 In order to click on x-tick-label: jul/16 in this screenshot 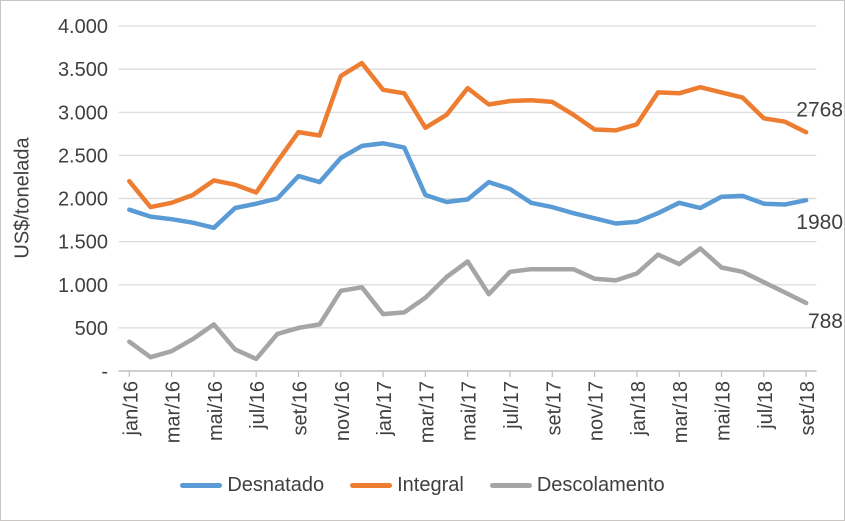, I will do `click(258, 405)`.